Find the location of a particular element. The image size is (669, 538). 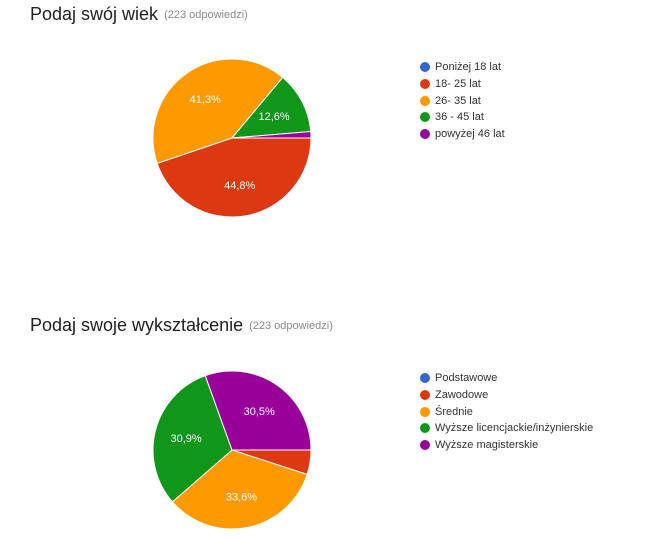

pie-chart-age: 44,8% 41,3% 12,6% is located at coordinates (232, 138).